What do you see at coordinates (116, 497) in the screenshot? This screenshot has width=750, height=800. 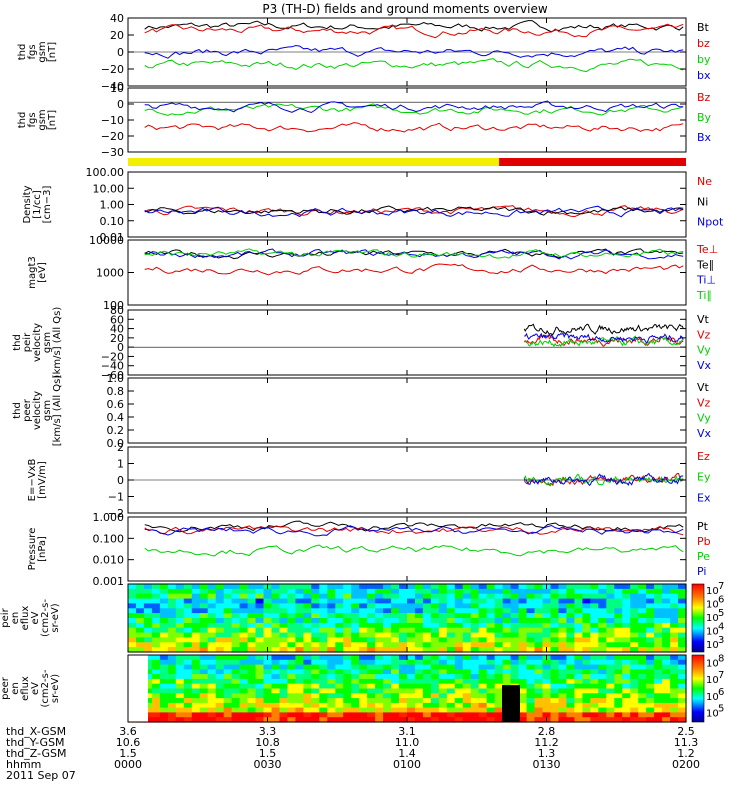 I see `y-tick-label: −1` at bounding box center [116, 497].